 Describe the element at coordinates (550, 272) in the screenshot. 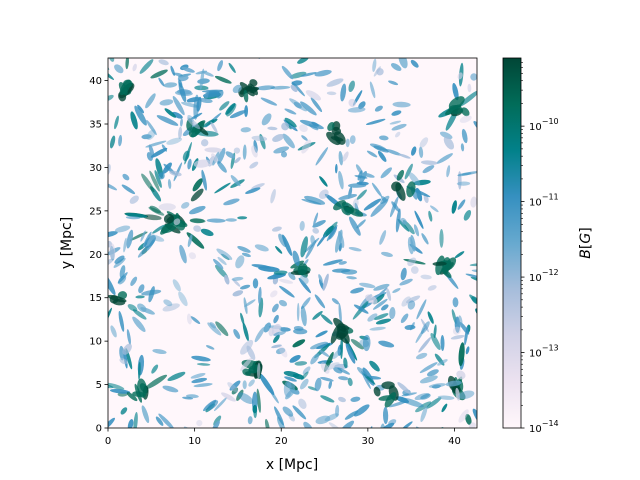

I see `colorbar-tick-exponent: −12` at that location.